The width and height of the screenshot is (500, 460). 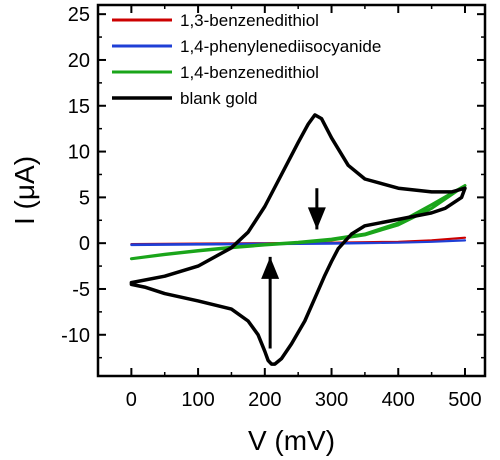 I want to click on y-tick-label: 5, so click(x=84, y=198).